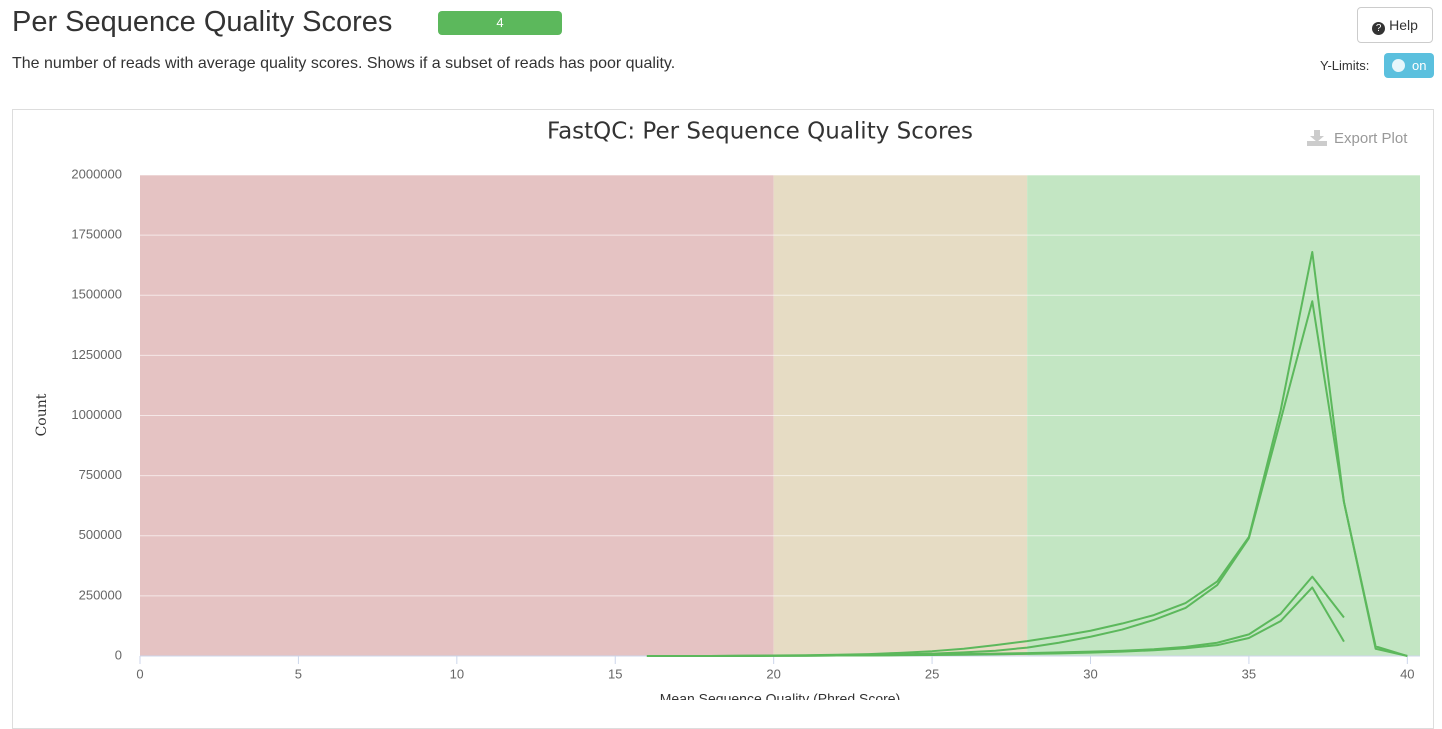 The height and width of the screenshot is (729, 1442). Describe the element at coordinates (42, 414) in the screenshot. I see `y-axis-label: Count` at that location.